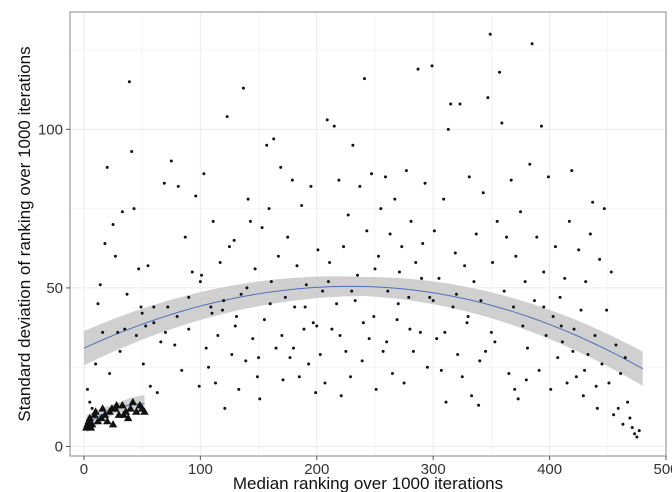 This screenshot has height=492, width=672. What do you see at coordinates (662, 469) in the screenshot?
I see `x-tick-label: 500` at bounding box center [662, 469].